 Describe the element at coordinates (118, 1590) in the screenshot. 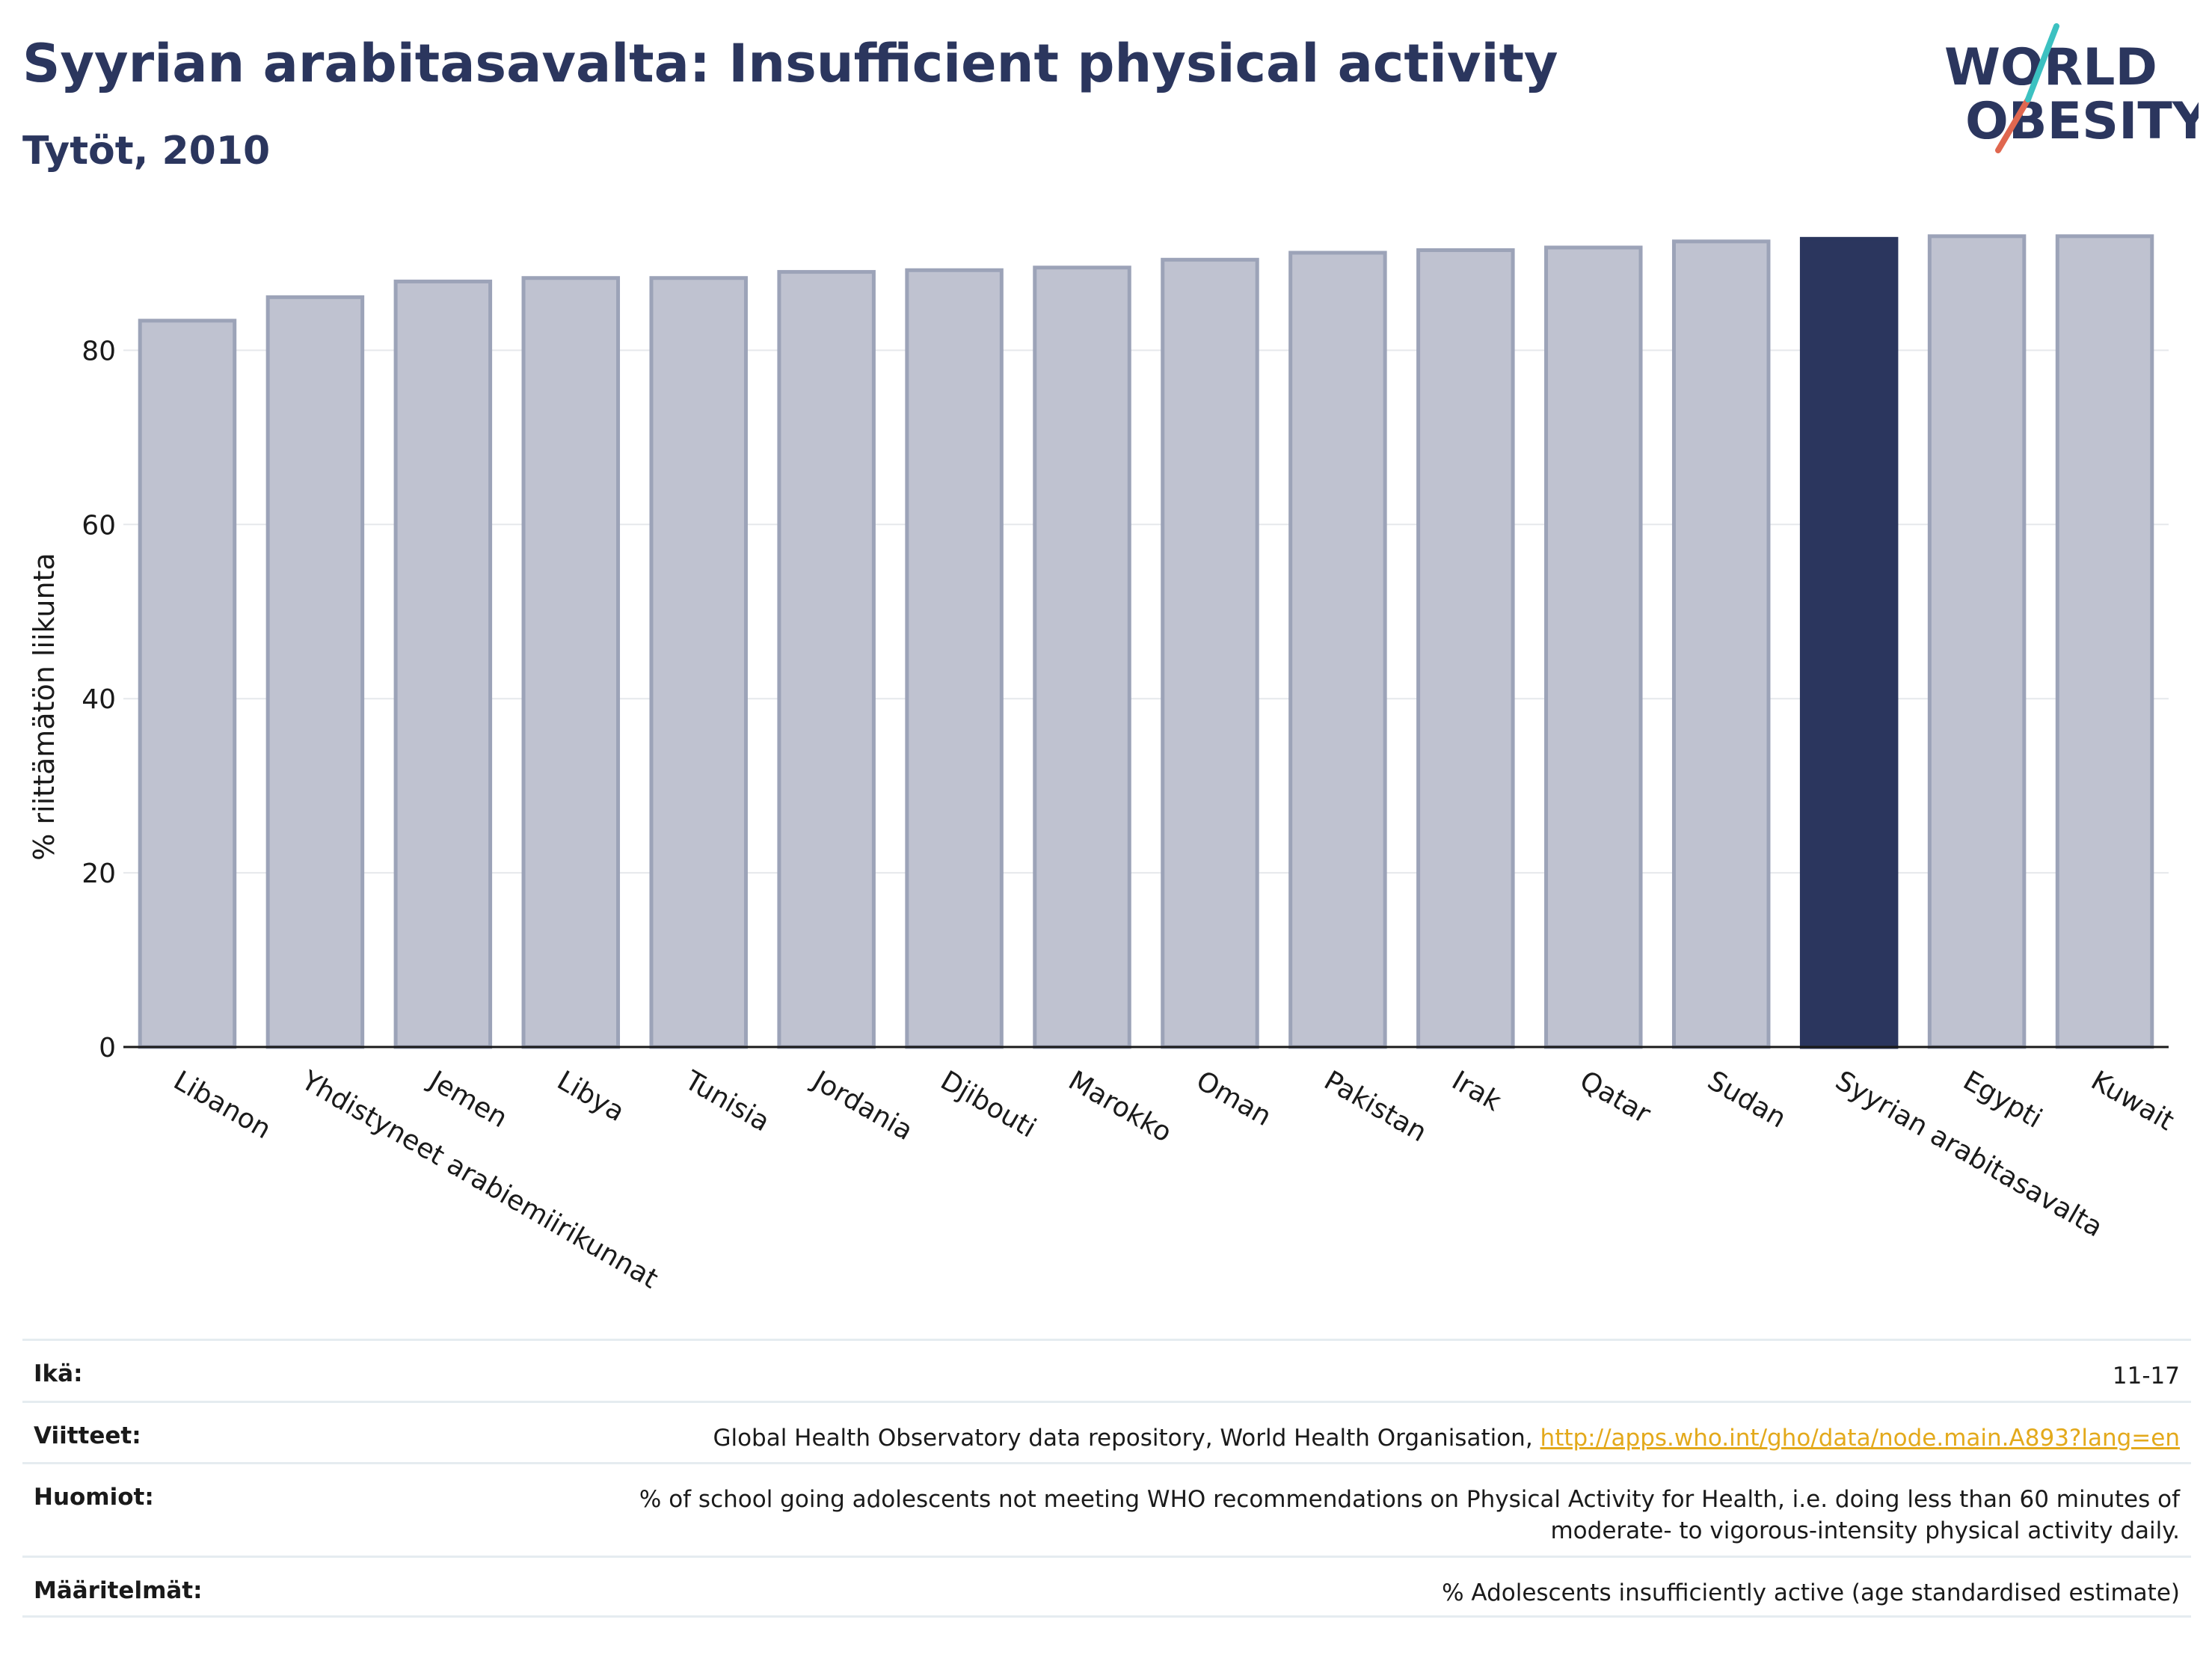

I see `definitions-label: Määritelmät:` at that location.